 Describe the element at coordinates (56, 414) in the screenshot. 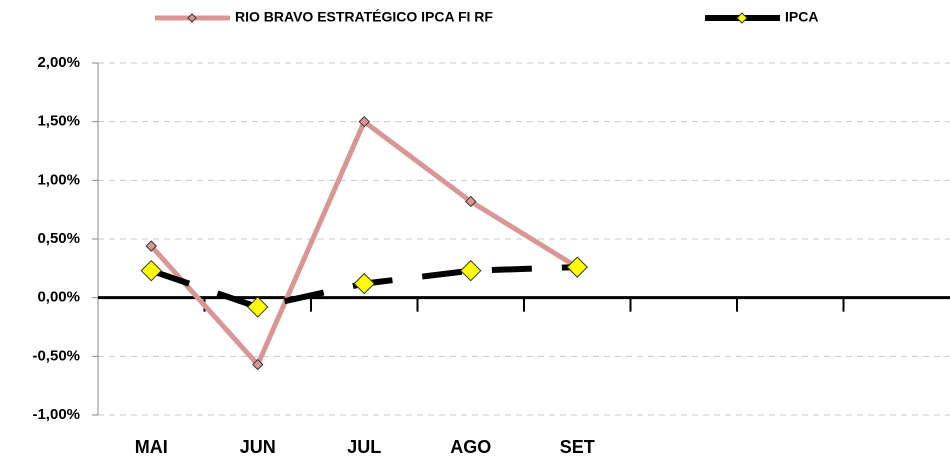

I see `y-tick-label: -1,00%` at that location.